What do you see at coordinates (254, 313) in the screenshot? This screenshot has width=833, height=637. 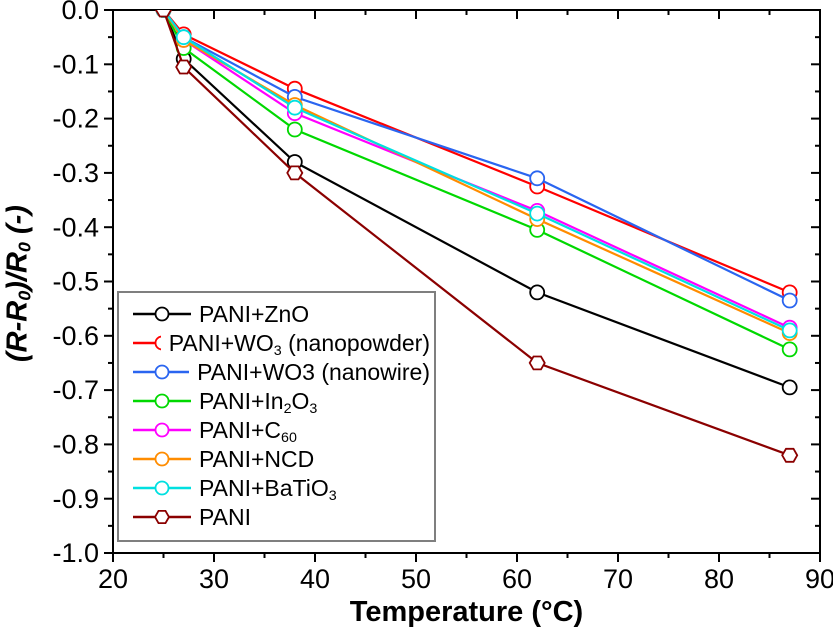 I see `legend-label: PANI+ZnO` at bounding box center [254, 313].